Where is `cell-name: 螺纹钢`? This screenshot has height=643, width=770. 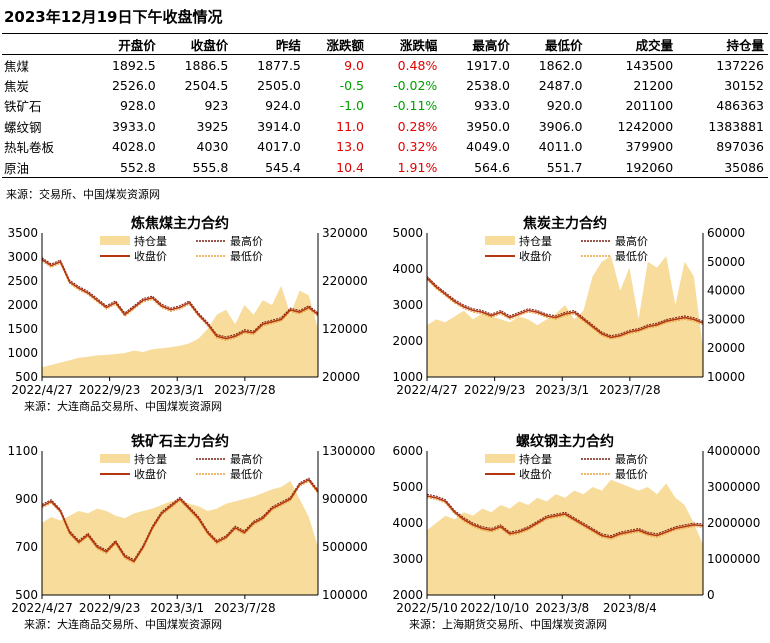
cell-name: 螺纹钢 is located at coordinates (23, 127).